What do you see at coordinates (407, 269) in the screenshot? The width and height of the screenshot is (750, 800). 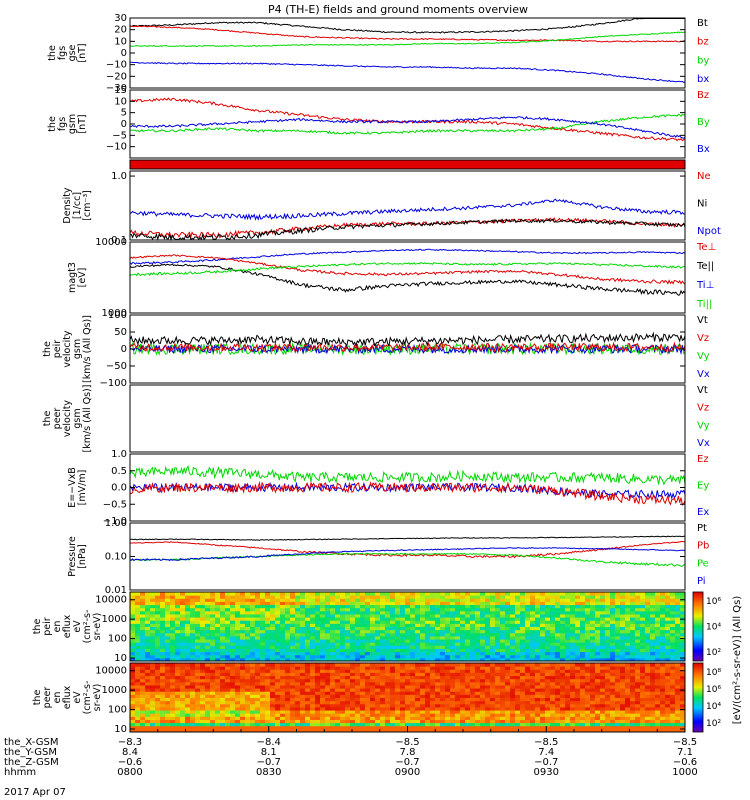 I see `series-line-red` at bounding box center [407, 269].